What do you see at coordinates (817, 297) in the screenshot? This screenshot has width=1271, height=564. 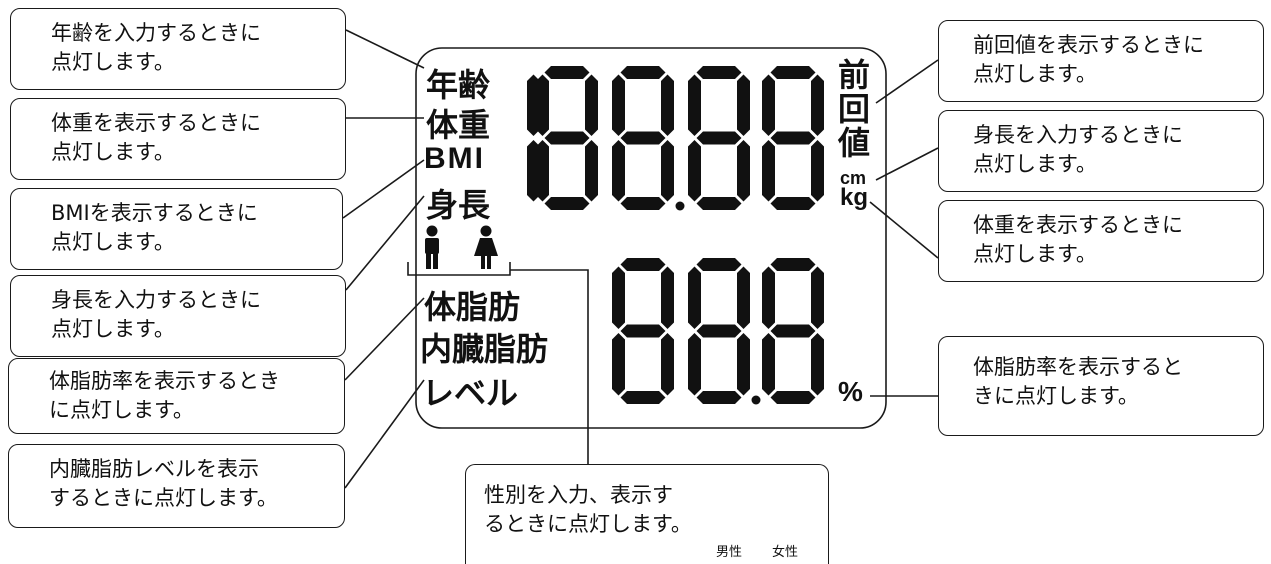 I see `digit-lower-2-segment-b` at bounding box center [817, 297].